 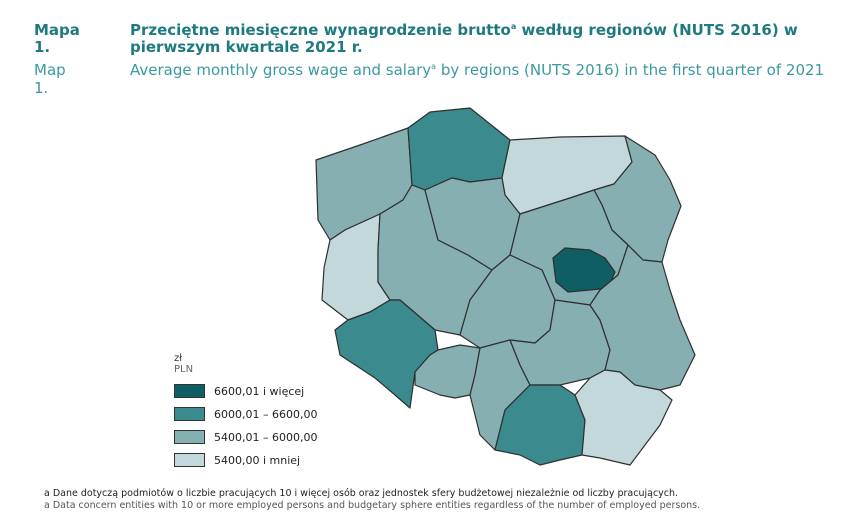 What do you see at coordinates (50, 79) in the screenshot?
I see `map-number-en: Map 1.` at bounding box center [50, 79].